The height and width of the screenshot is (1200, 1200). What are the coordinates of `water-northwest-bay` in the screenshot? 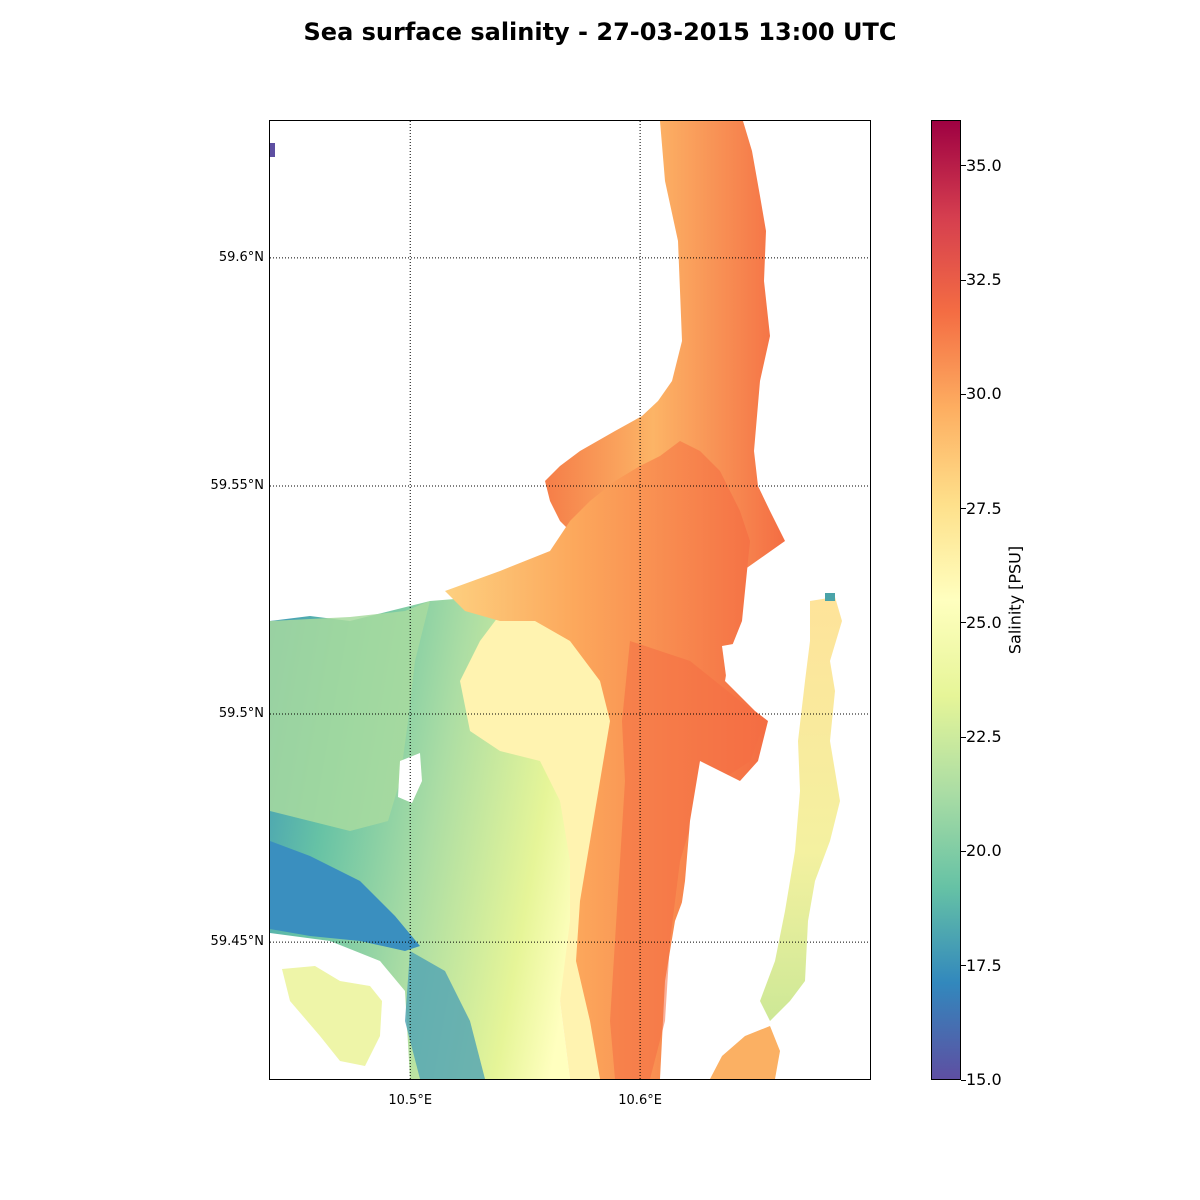 It's located at (350, 716).